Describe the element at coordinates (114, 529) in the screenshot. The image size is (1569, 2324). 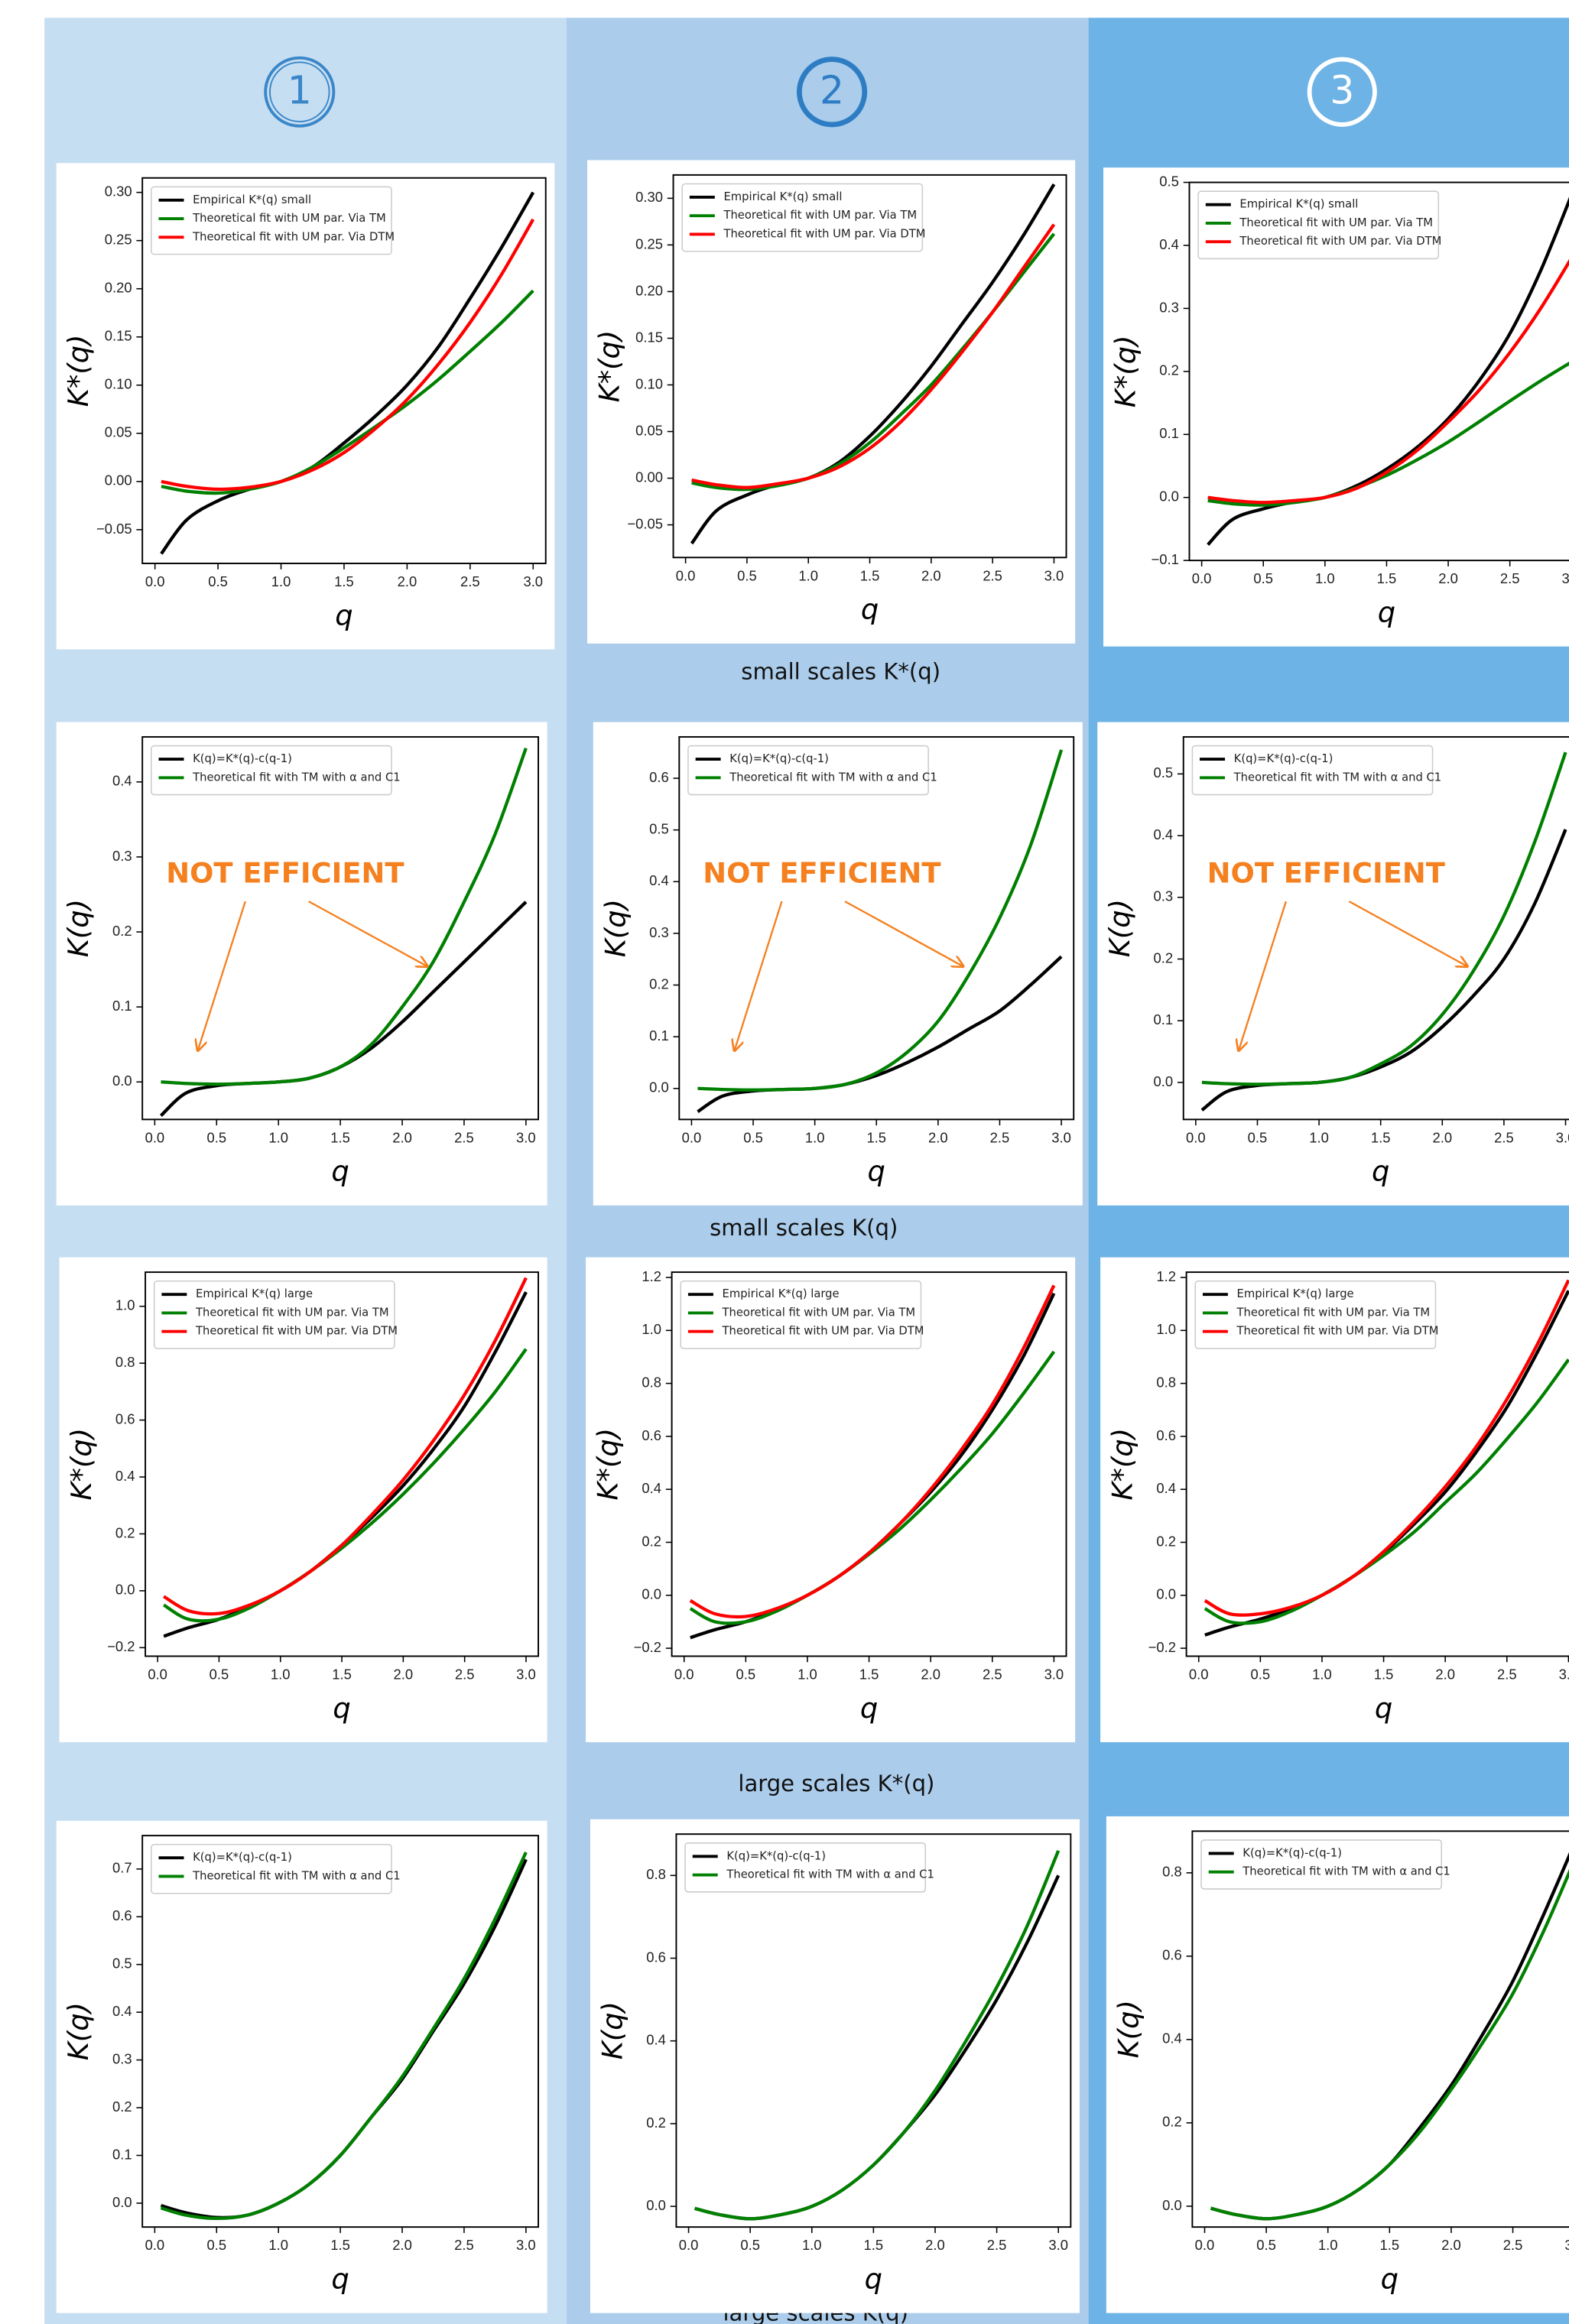
I see `y-tick-label: −0.05` at that location.